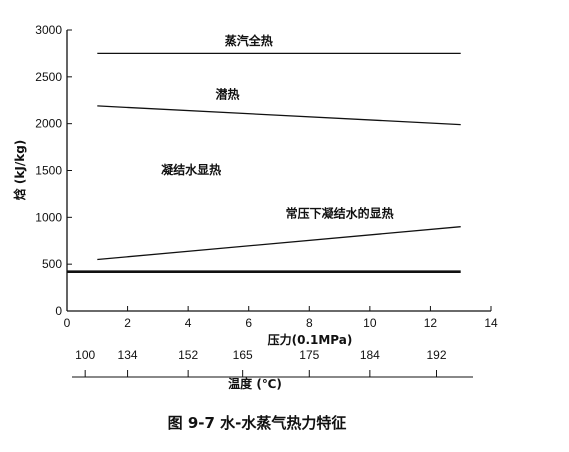 The height and width of the screenshot is (452, 569). I want to click on temperature-tick-label: 152, so click(188, 355).